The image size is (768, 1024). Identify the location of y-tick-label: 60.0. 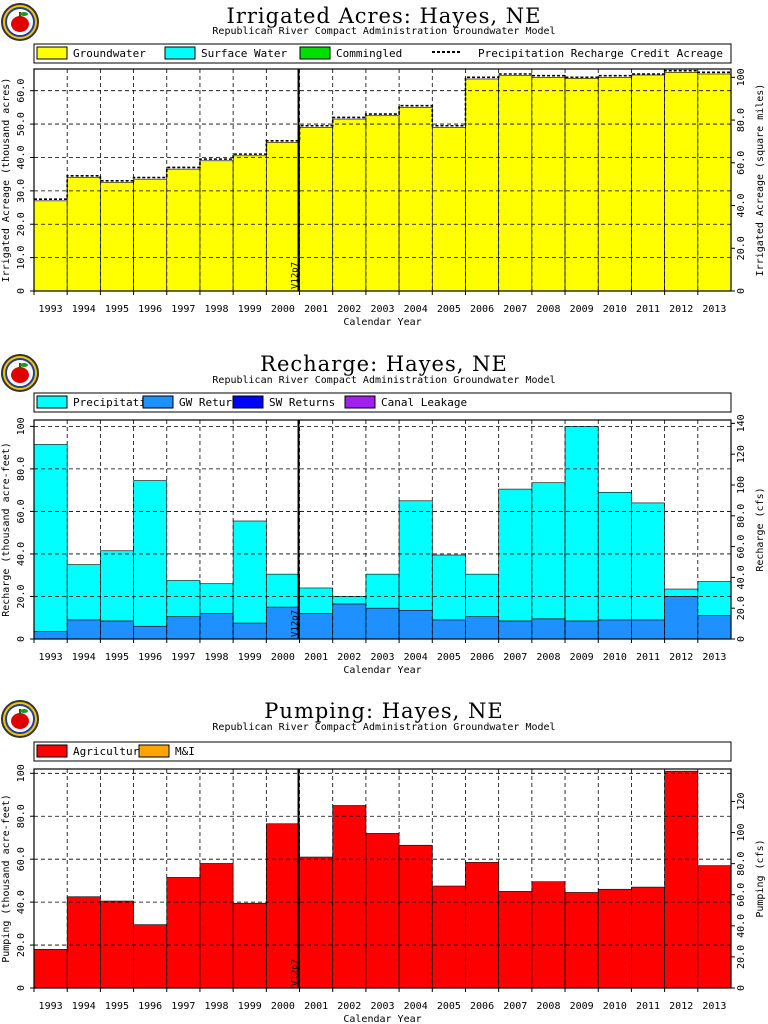
(21, 859).